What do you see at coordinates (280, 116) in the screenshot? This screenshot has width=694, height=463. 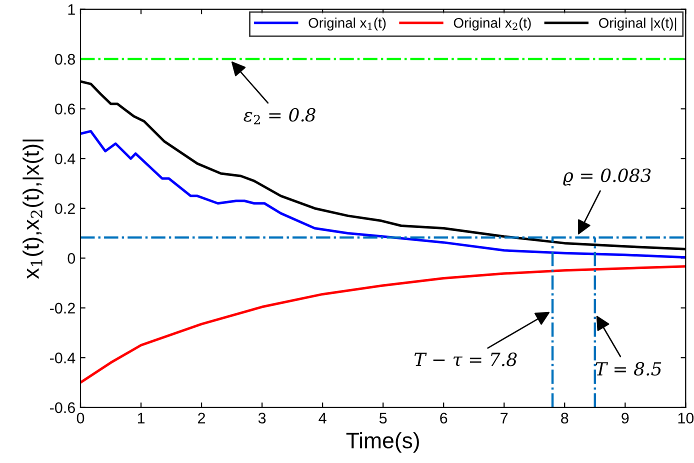 I see `annotation: ε$_{2}$ = 0.8` at bounding box center [280, 116].